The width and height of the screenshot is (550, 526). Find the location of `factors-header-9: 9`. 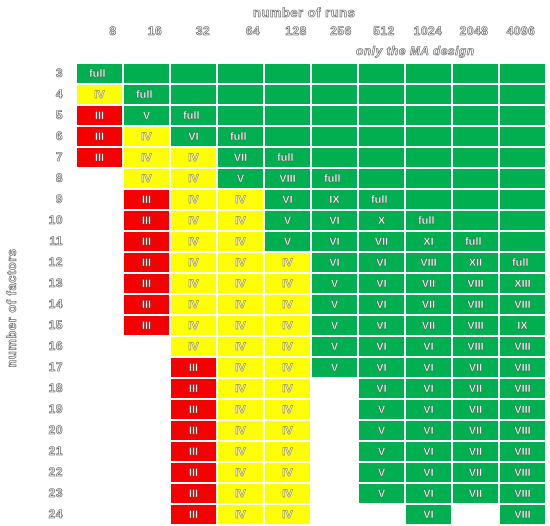

factors-header-9: 9 is located at coordinates (59, 199).